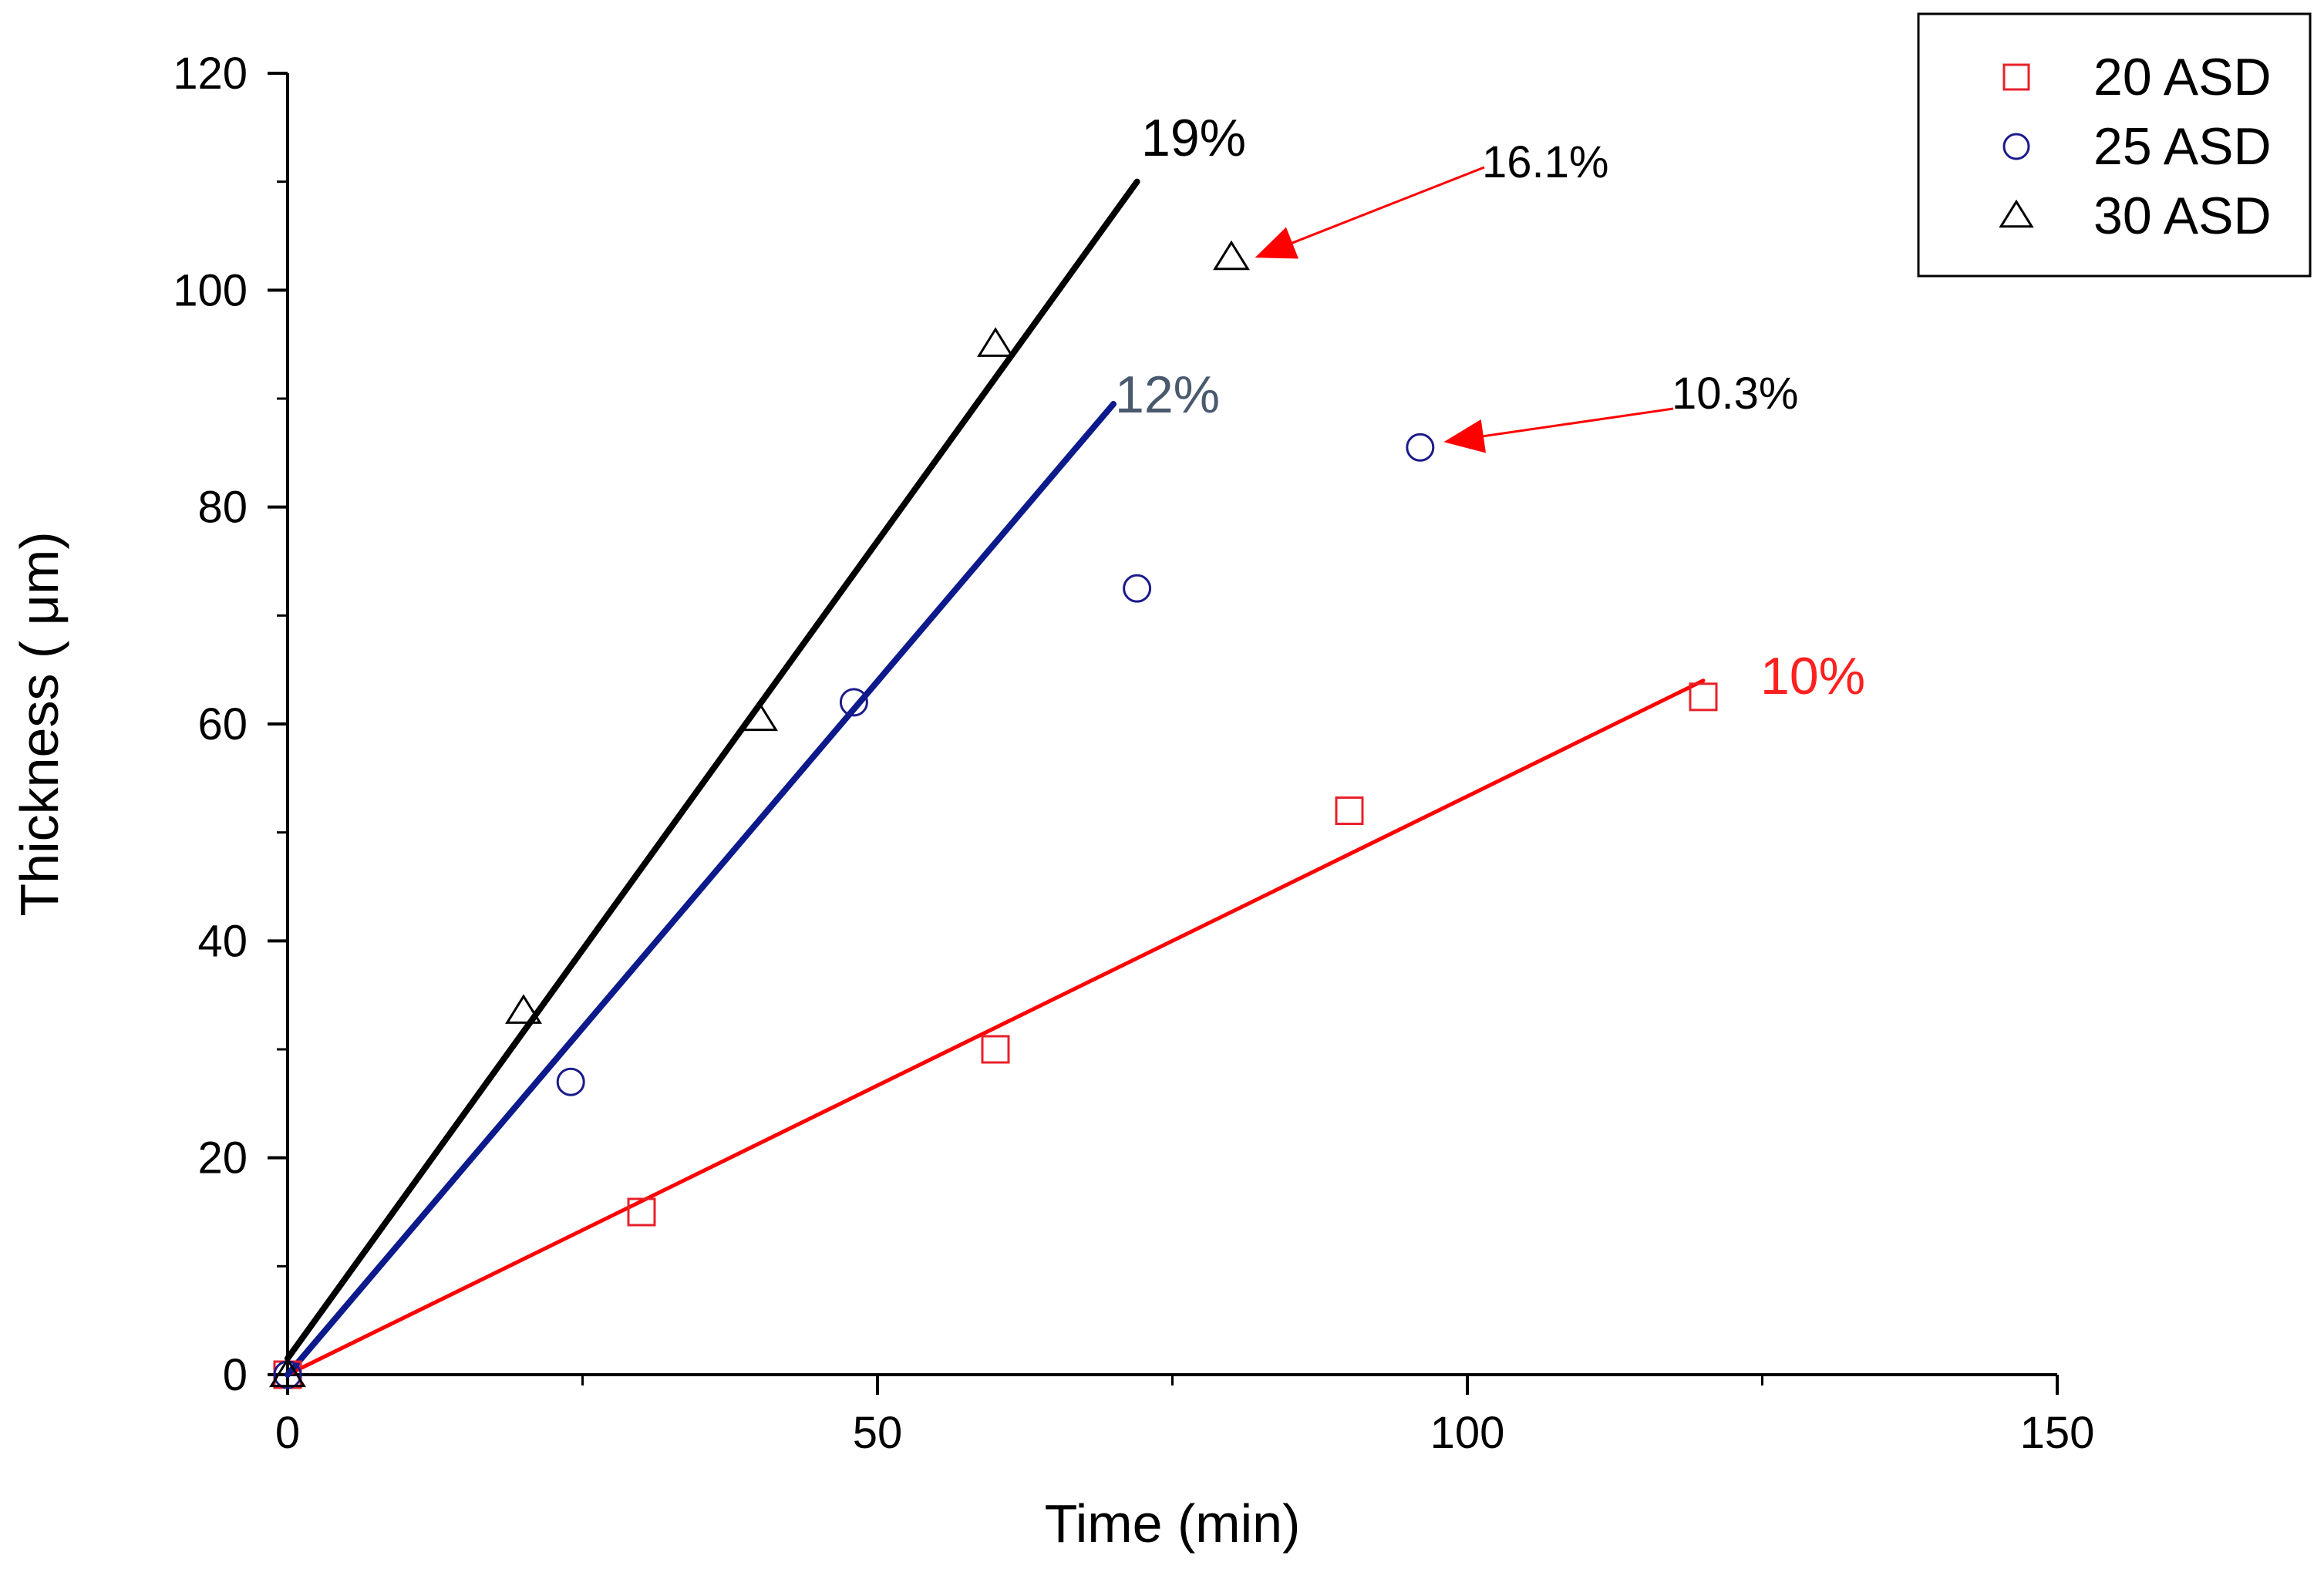  Describe the element at coordinates (1545, 162) in the screenshot. I see `annotation-label: 16.1%` at that location.